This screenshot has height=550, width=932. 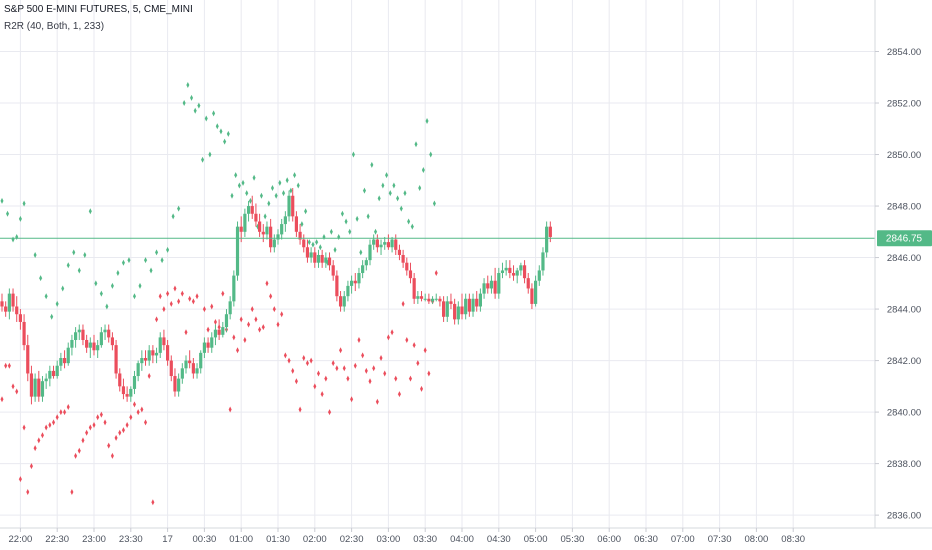 I want to click on time-tick-label: 06:00, so click(x=609, y=539).